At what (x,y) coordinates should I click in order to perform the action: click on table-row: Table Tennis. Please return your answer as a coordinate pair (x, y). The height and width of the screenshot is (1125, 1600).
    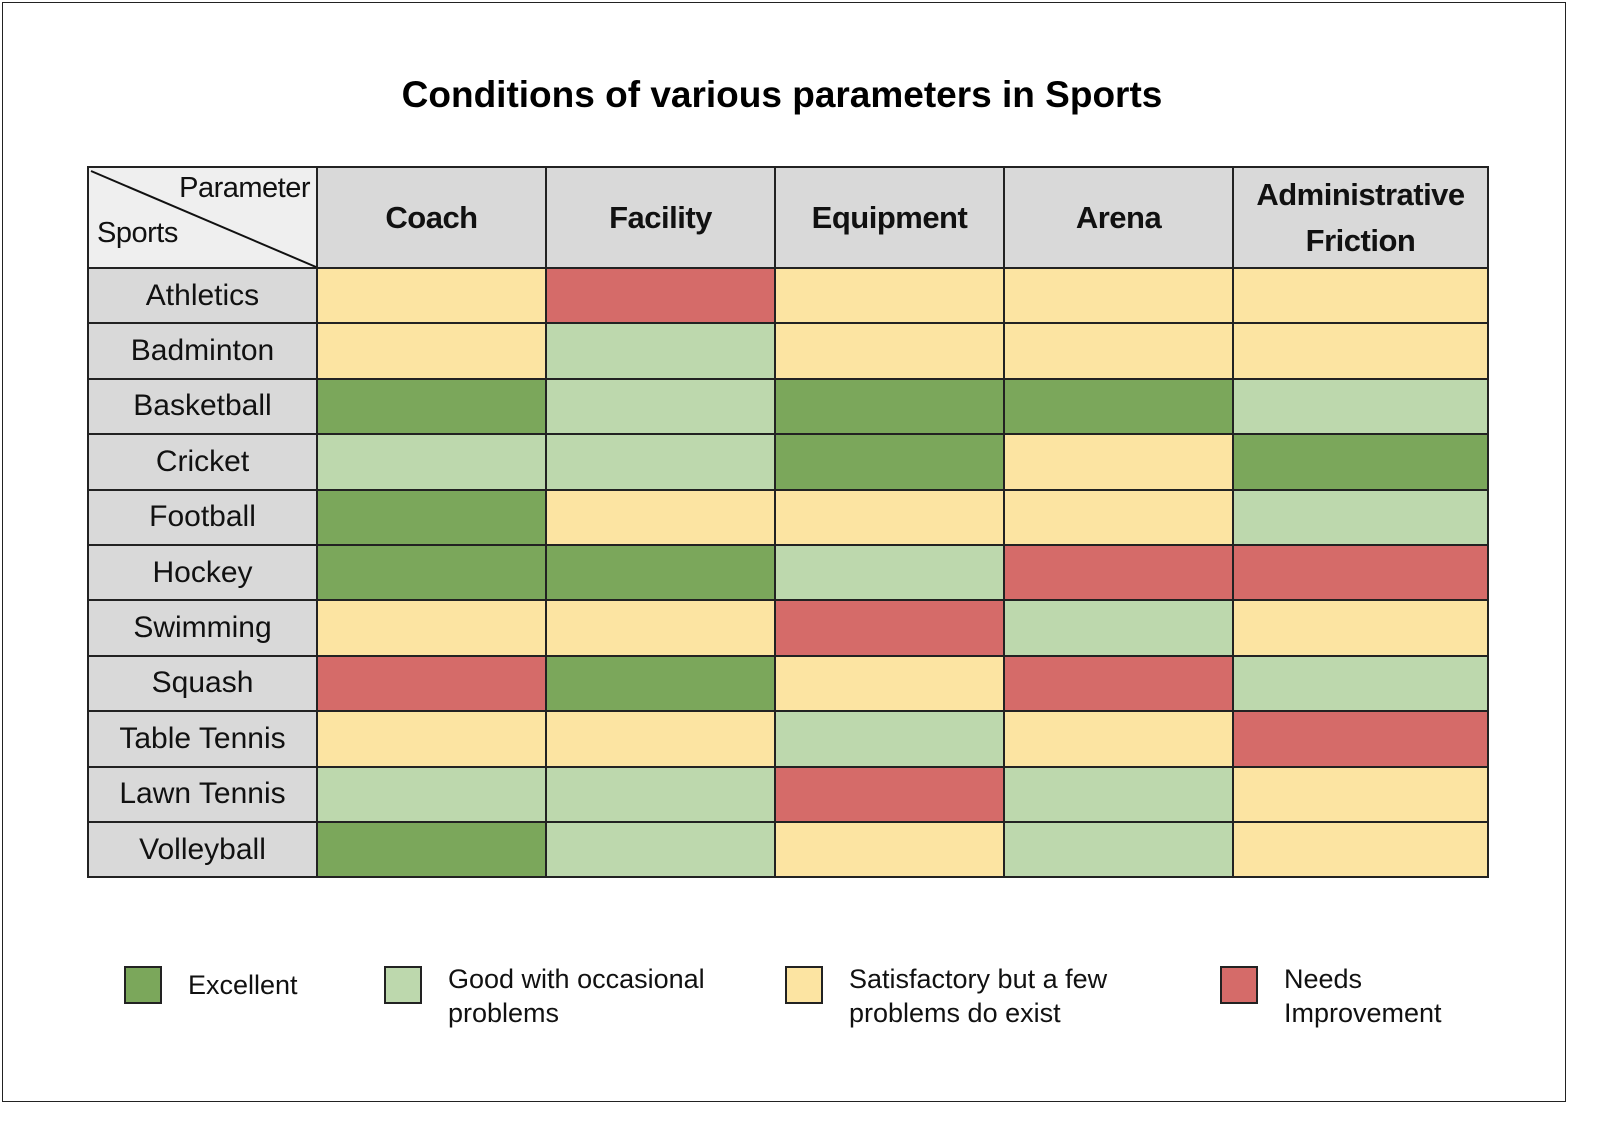
    Looking at the image, I should click on (788, 739).